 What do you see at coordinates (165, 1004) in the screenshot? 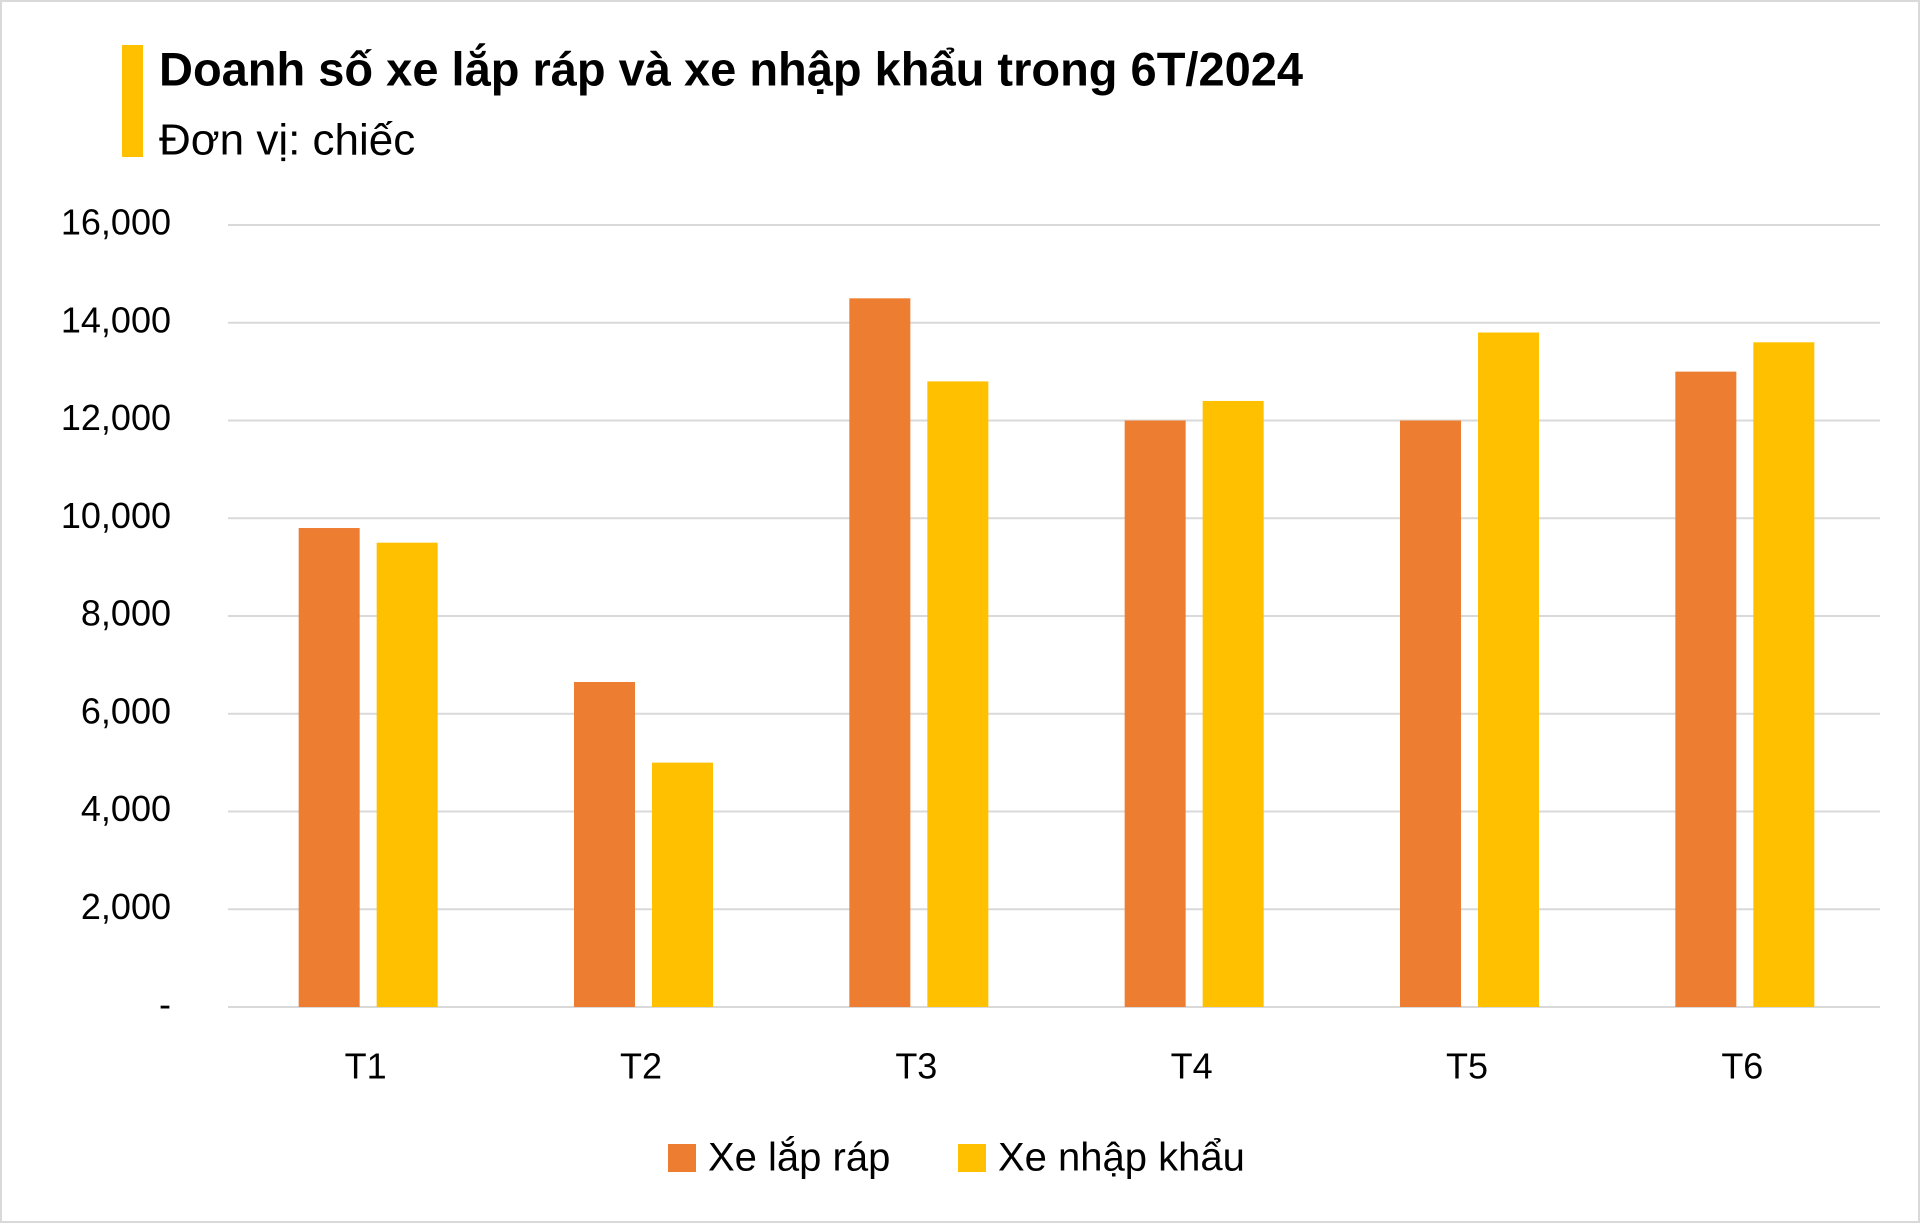
I see `y-tick-label: -` at bounding box center [165, 1004].